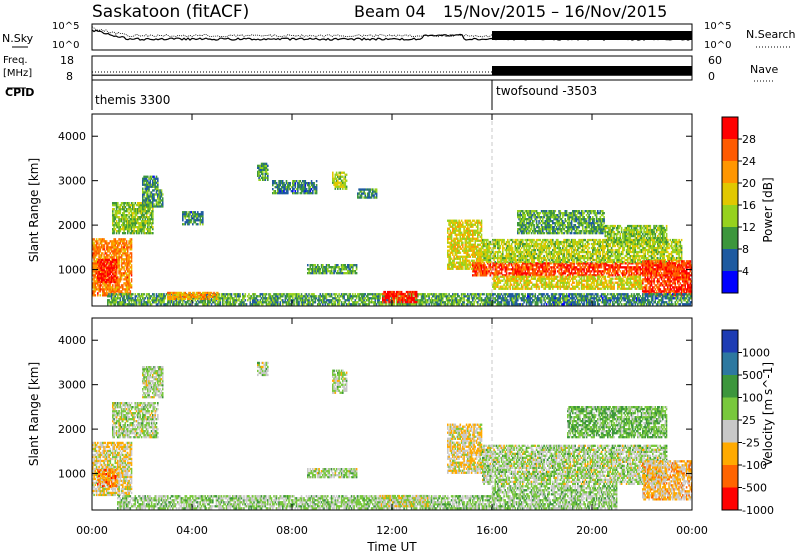  Describe the element at coordinates (717, 26) in the screenshot. I see `noise-tick-top-right: 10^5` at that location.